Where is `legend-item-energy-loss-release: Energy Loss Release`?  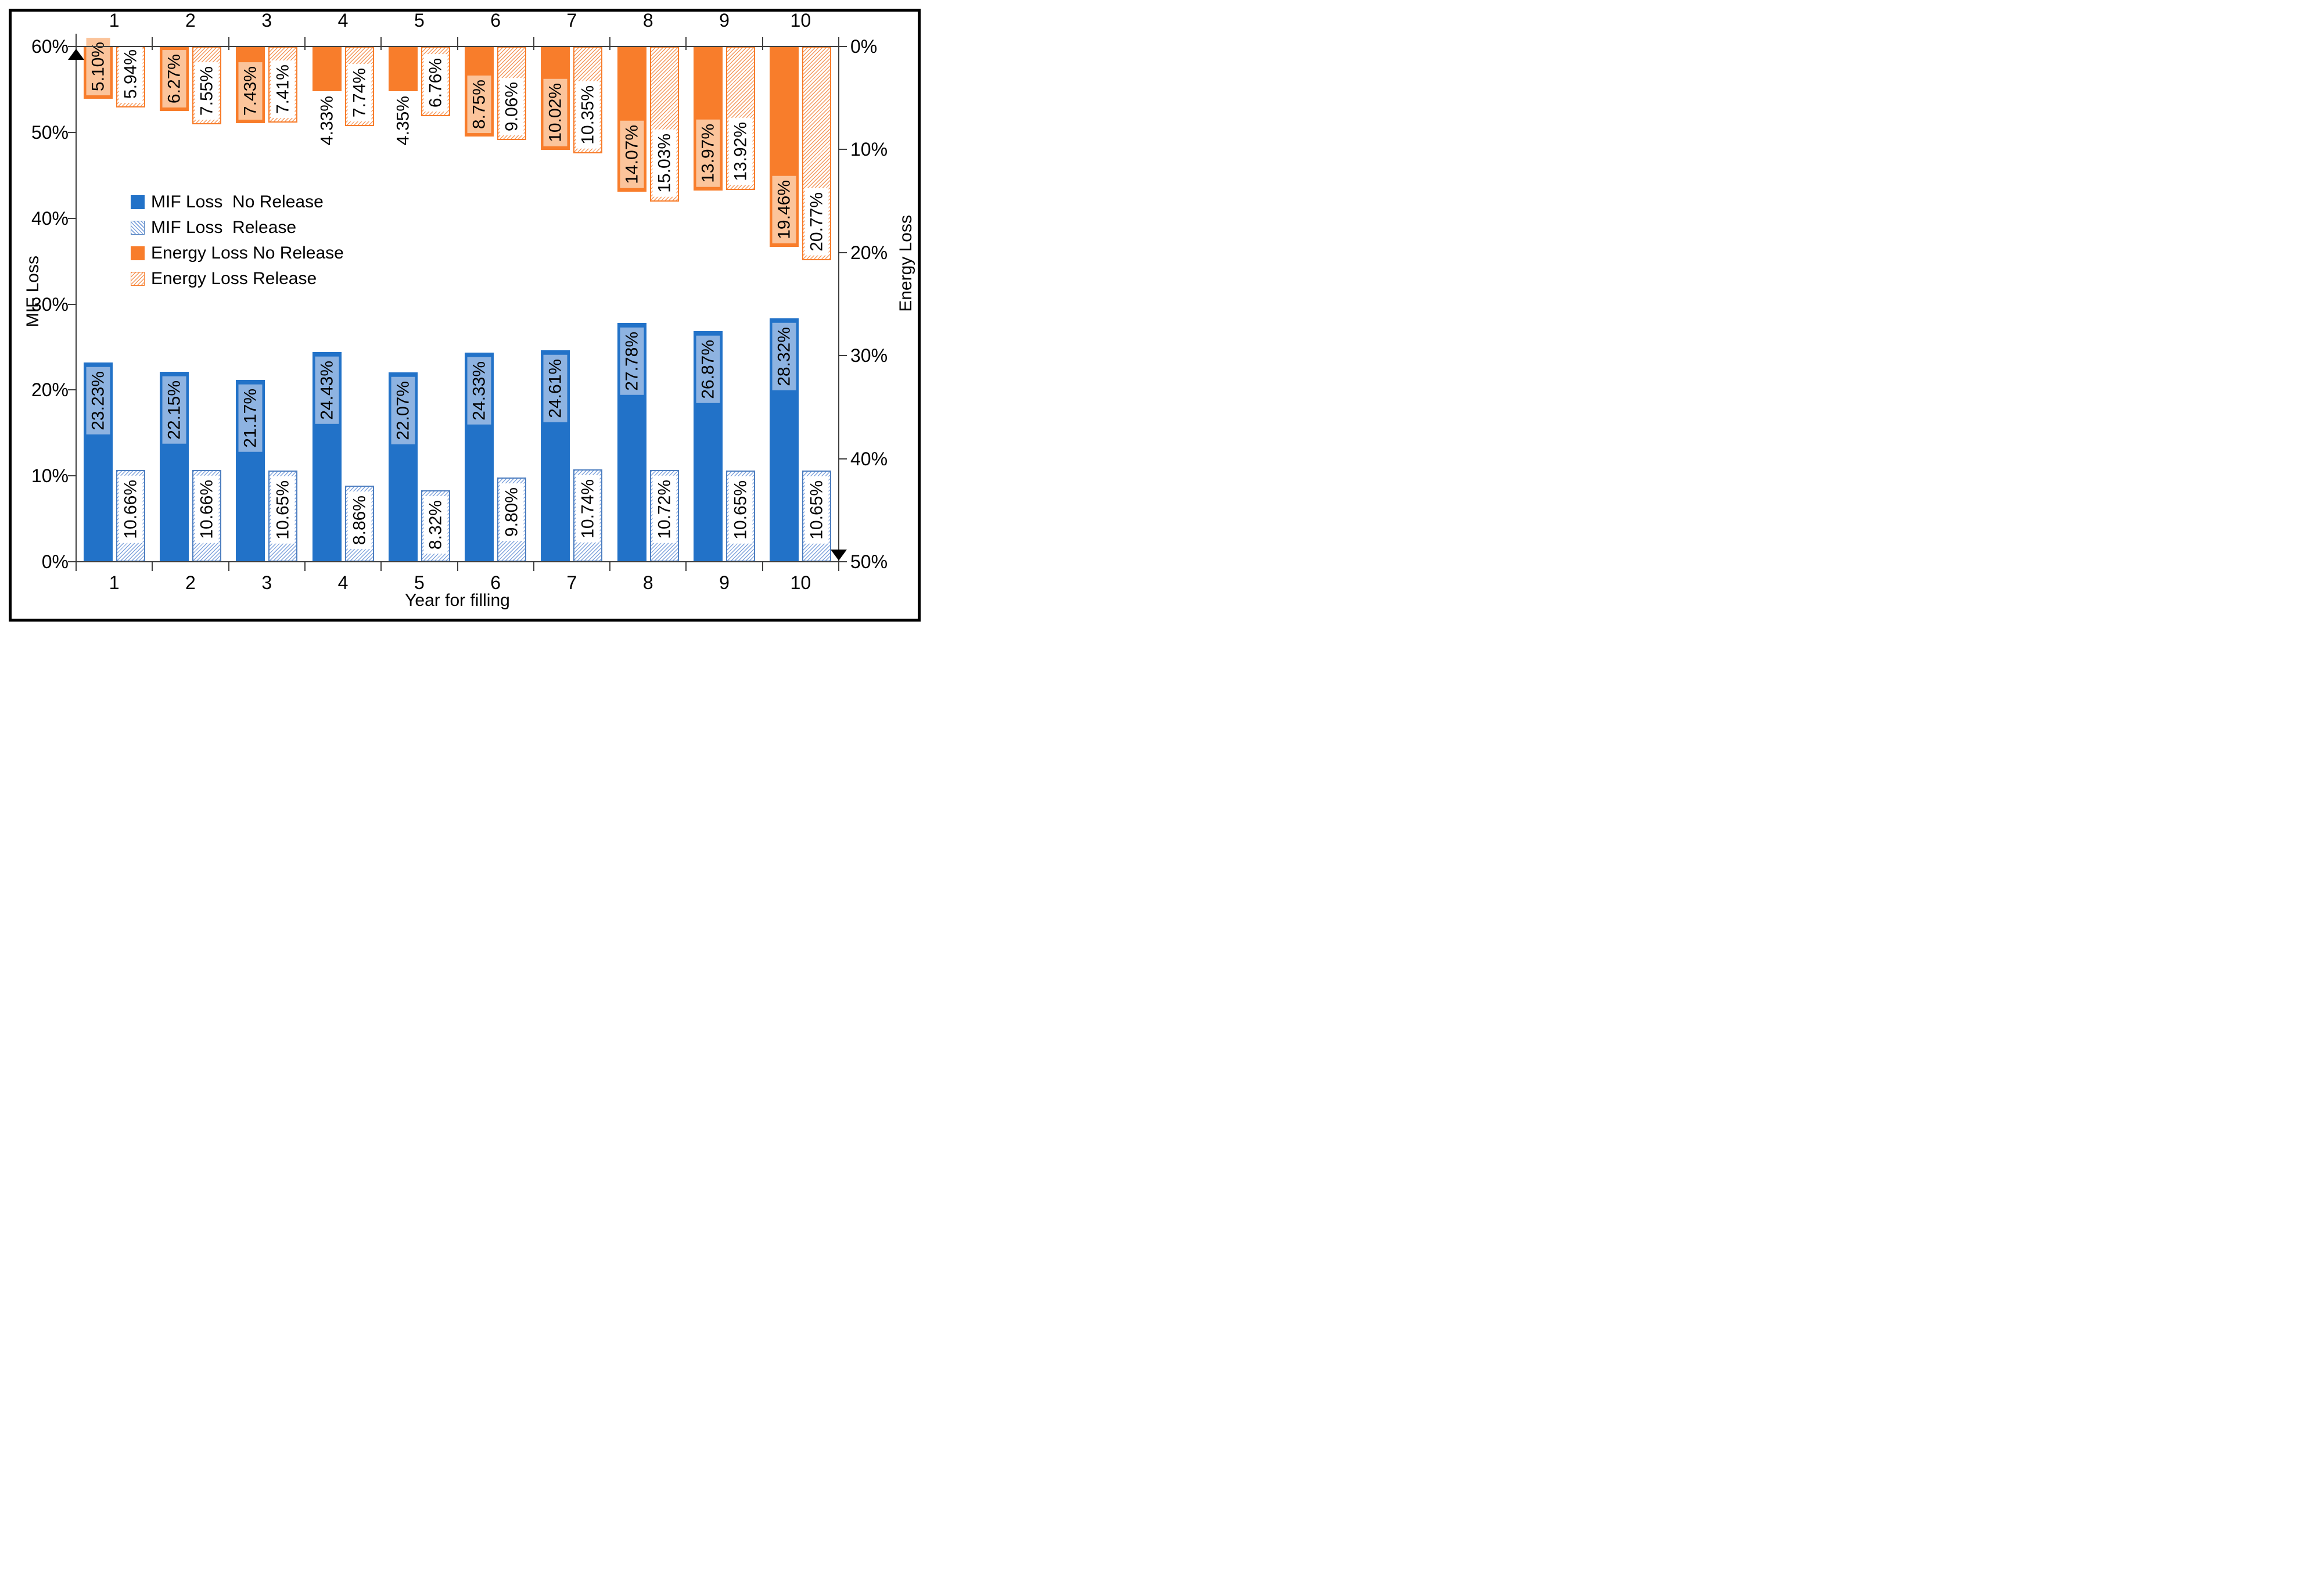 legend-item-energy-loss-release: Energy Loss Release is located at coordinates (237, 278).